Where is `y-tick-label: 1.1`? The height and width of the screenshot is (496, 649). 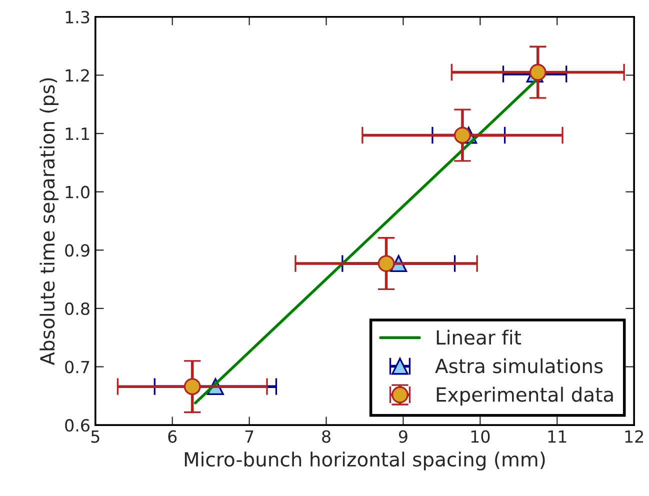
y-tick-label: 1.1 is located at coordinates (78, 134).